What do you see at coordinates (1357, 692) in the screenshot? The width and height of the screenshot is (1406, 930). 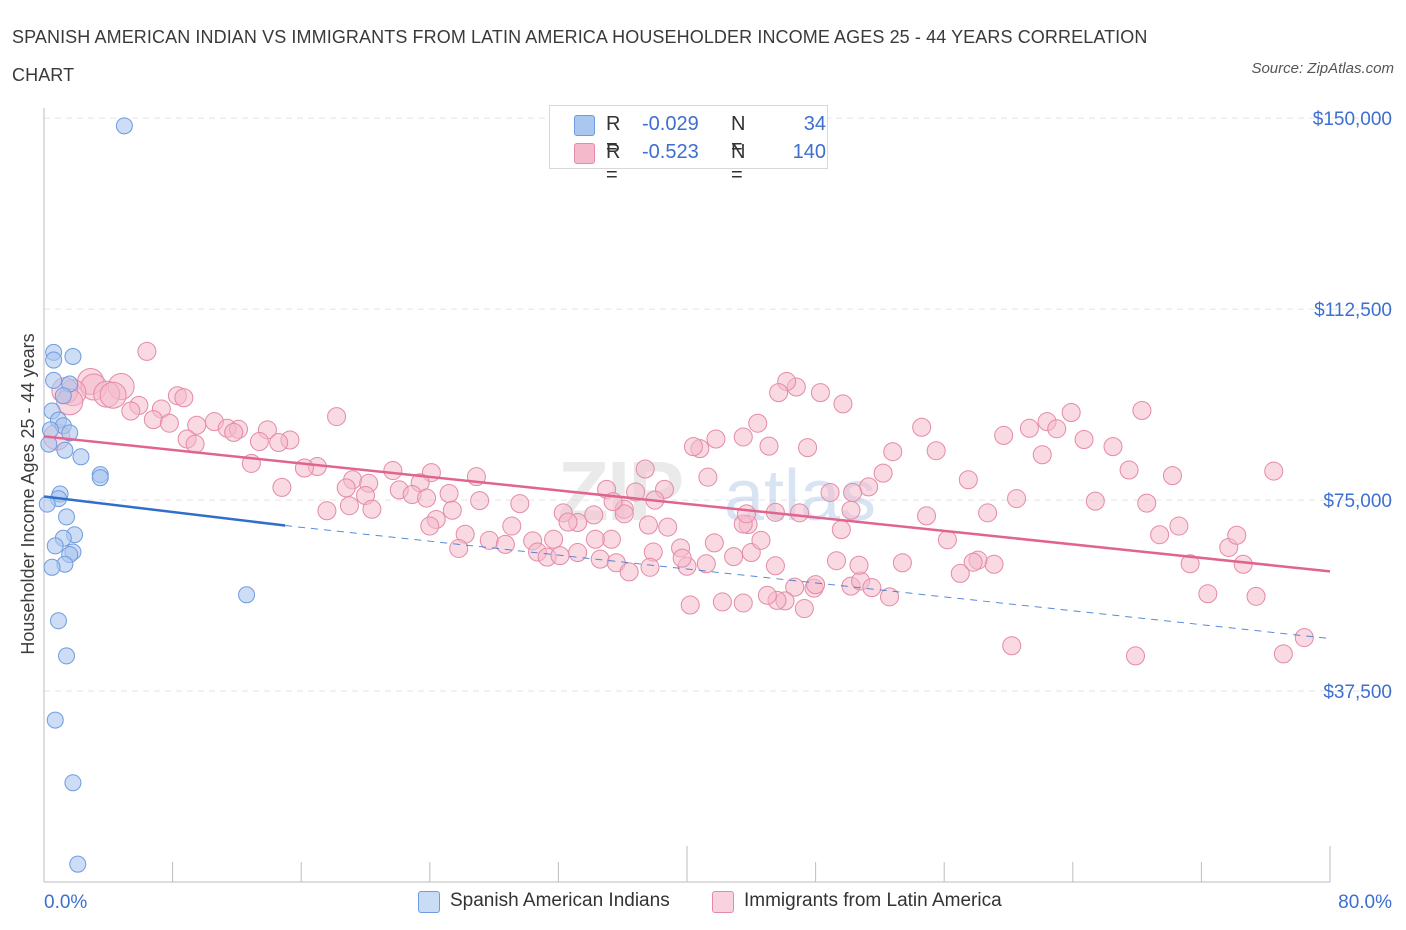 I see `y-tick-label: $37,500` at bounding box center [1357, 692].